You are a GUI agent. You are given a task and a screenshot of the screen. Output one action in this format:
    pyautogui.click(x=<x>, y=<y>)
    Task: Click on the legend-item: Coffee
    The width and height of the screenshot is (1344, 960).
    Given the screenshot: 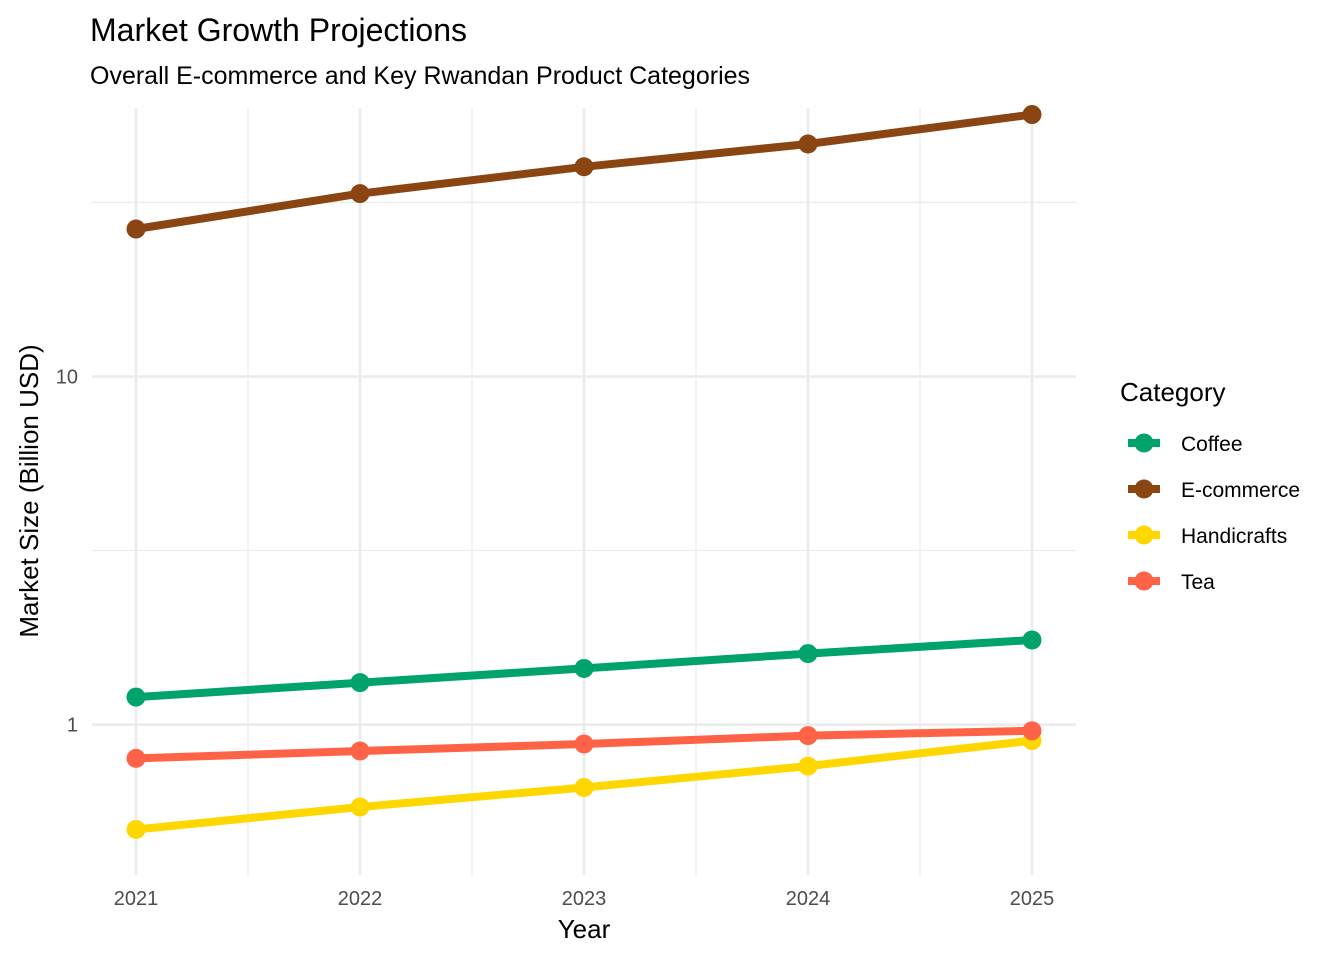 What is the action you would take?
    pyautogui.click(x=1185, y=444)
    